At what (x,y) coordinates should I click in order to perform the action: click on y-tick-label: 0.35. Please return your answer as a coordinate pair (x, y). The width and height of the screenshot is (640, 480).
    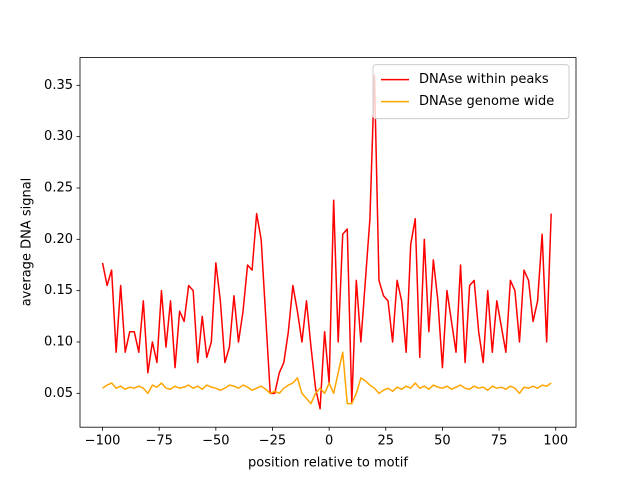
    Looking at the image, I should click on (58, 85).